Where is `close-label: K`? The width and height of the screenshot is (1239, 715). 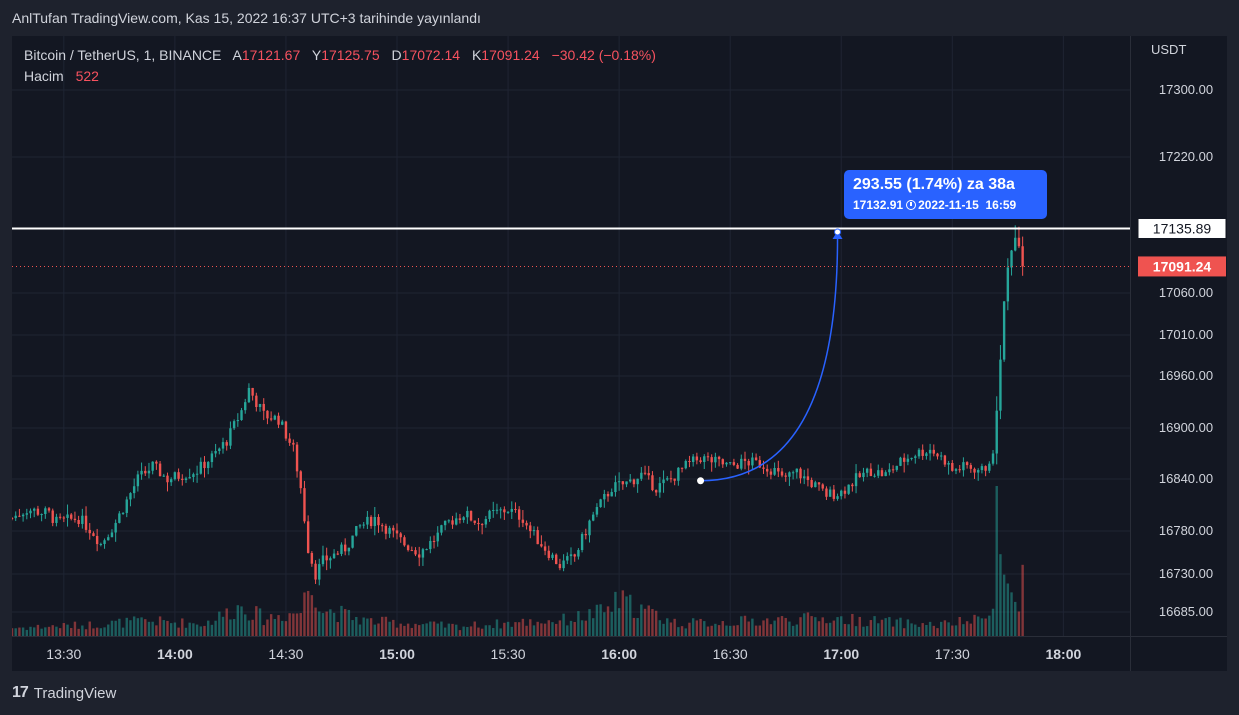 close-label: K is located at coordinates (476, 55).